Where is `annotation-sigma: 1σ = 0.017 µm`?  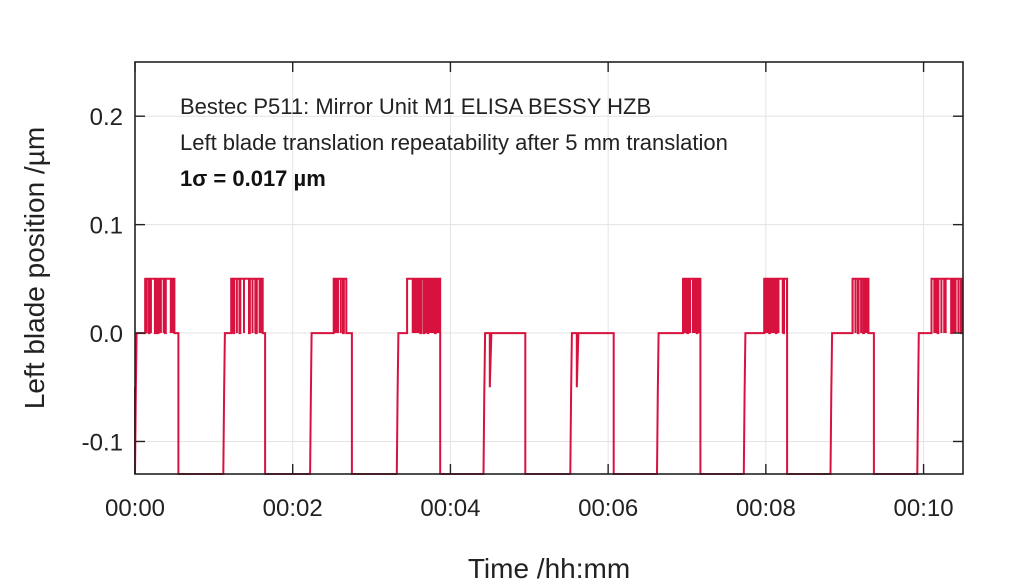
annotation-sigma: 1σ = 0.017 µm is located at coordinates (253, 178).